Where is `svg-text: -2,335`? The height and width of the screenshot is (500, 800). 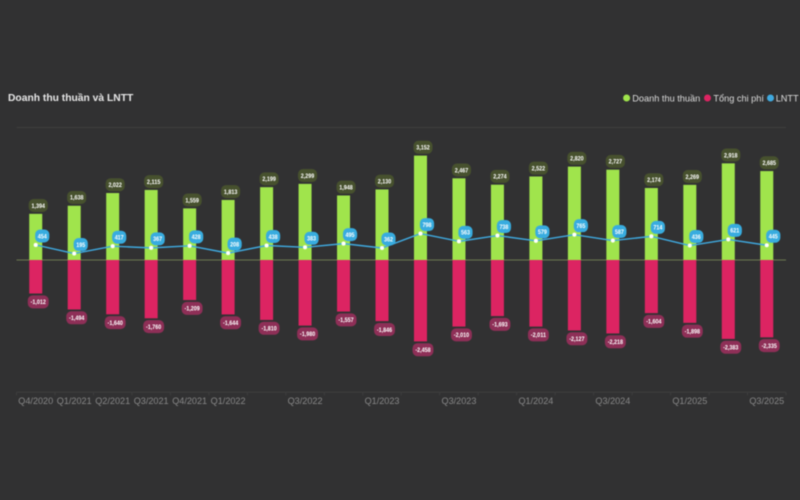 svg-text: -2,335 is located at coordinates (770, 346).